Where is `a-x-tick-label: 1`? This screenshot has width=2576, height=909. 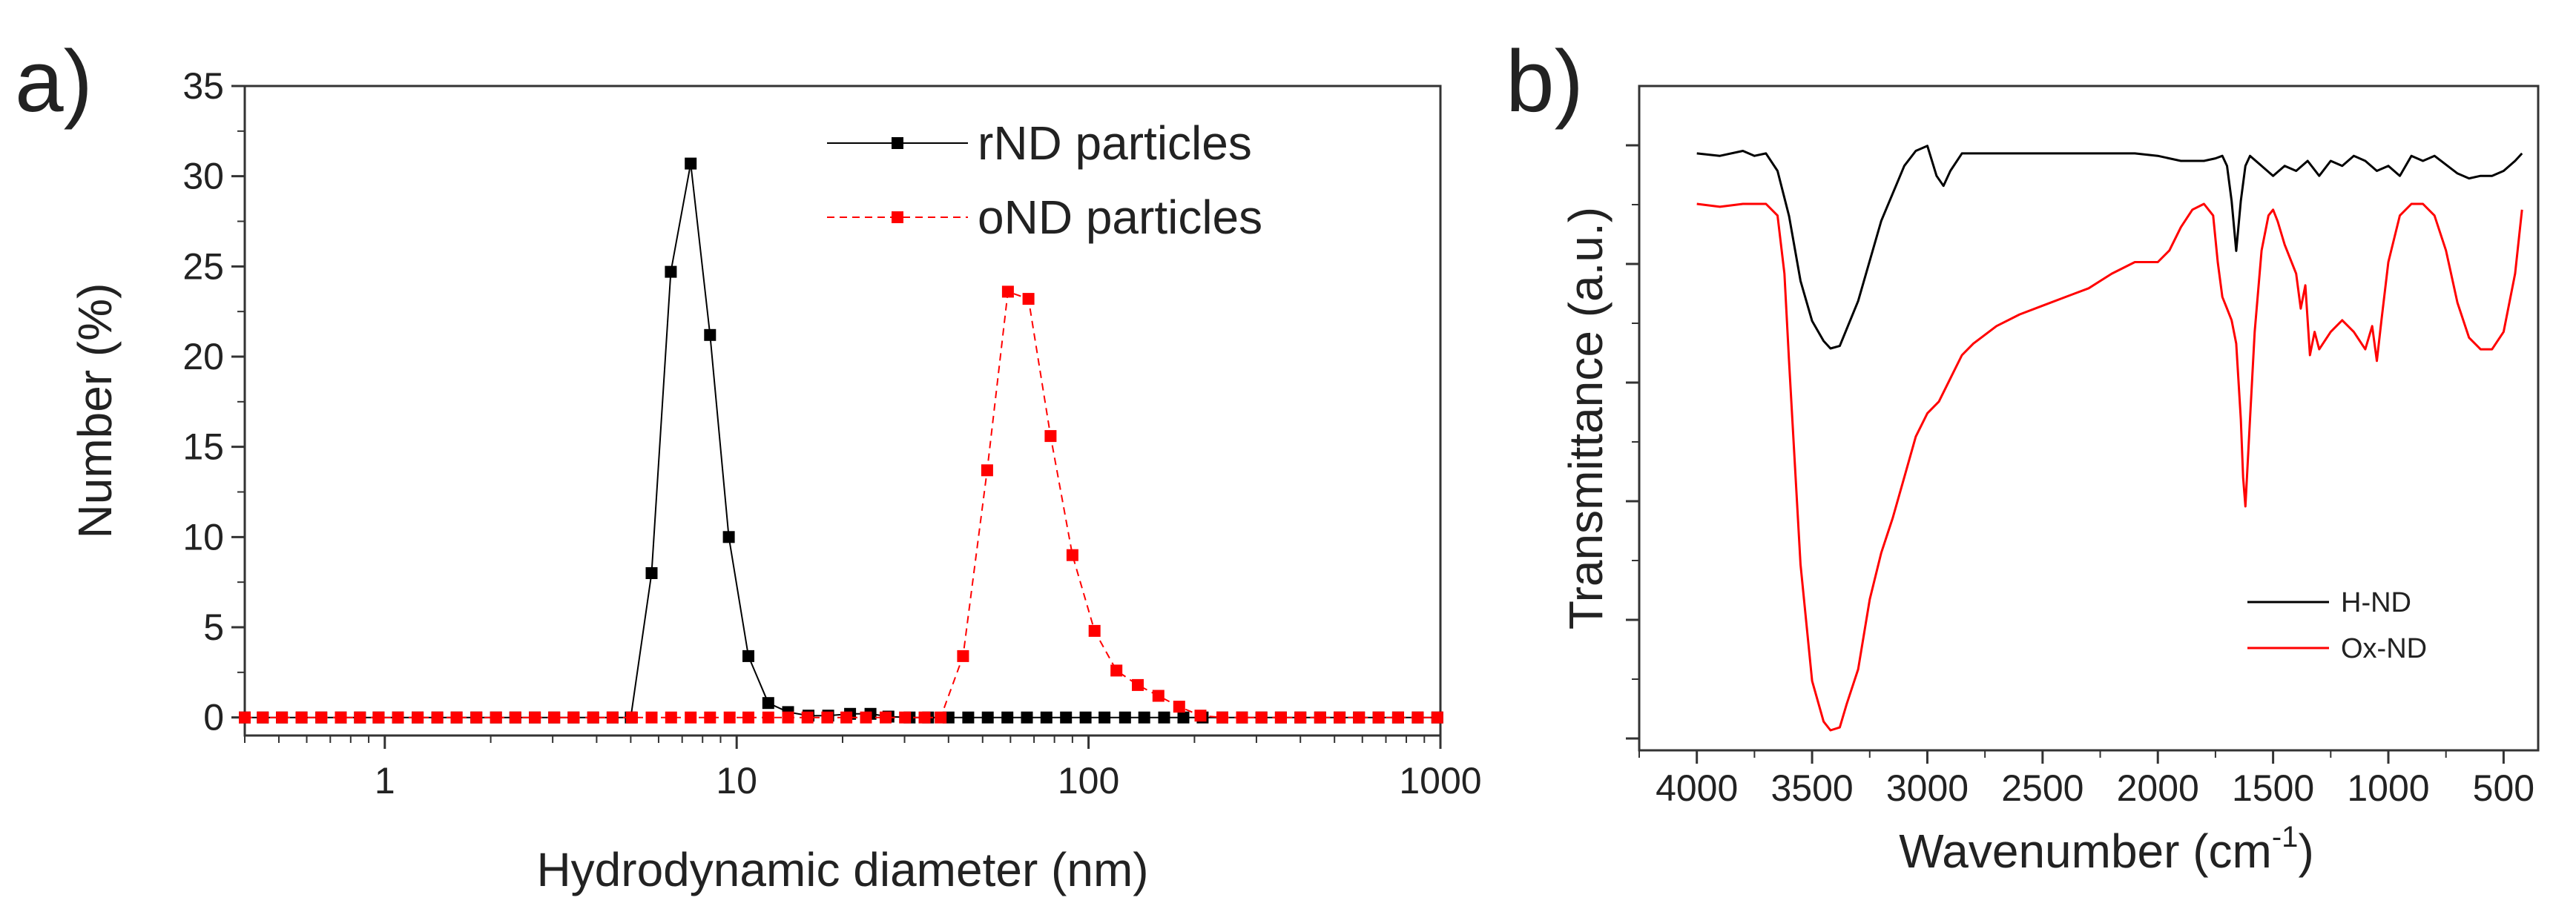
a-x-tick-label: 1 is located at coordinates (385, 780).